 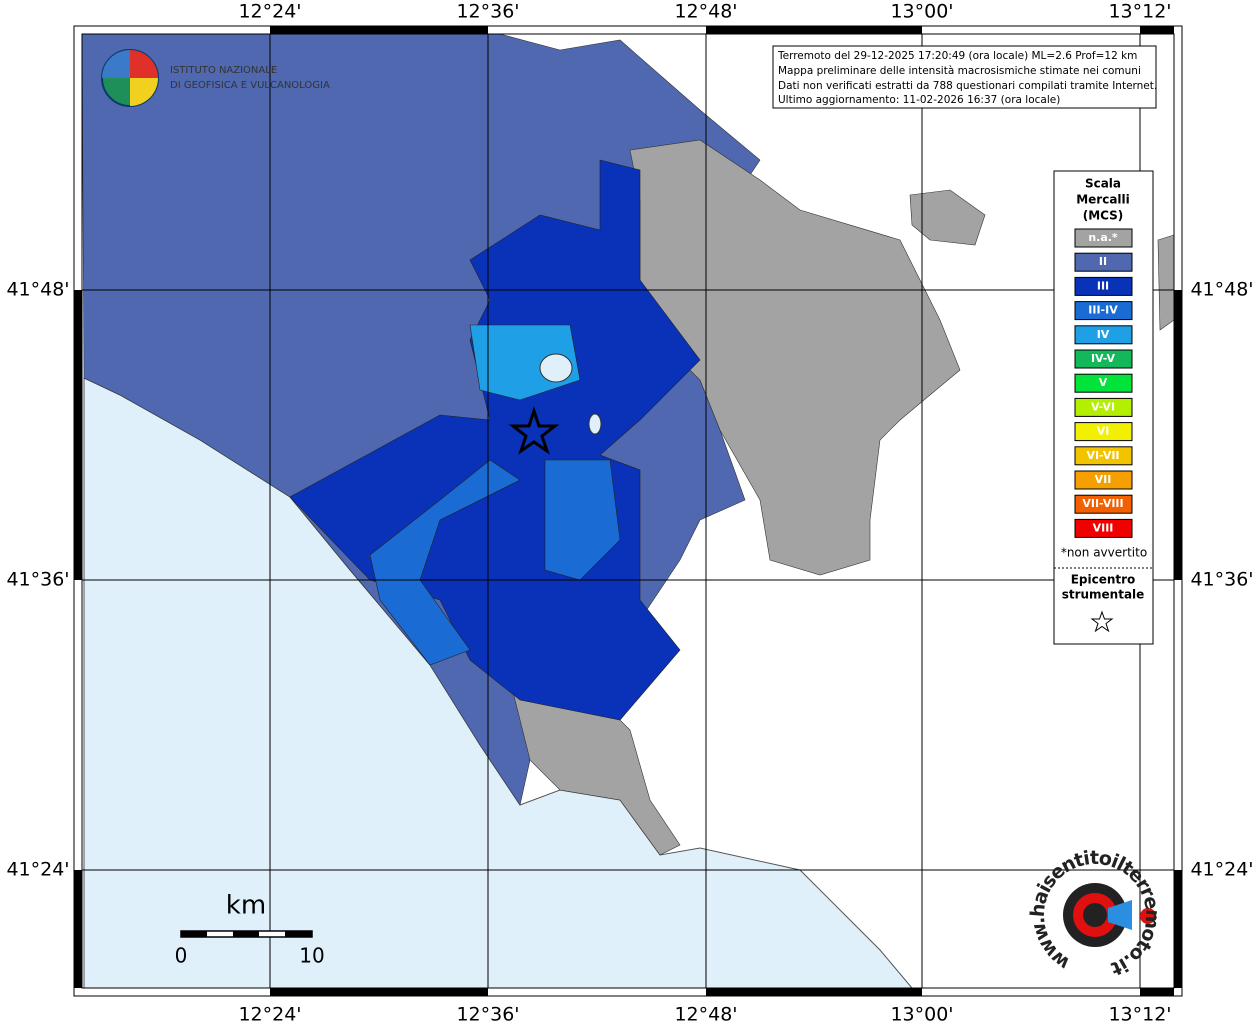 What do you see at coordinates (1103, 580) in the screenshot?
I see `legend-epicenter: Epicentro` at bounding box center [1103, 580].